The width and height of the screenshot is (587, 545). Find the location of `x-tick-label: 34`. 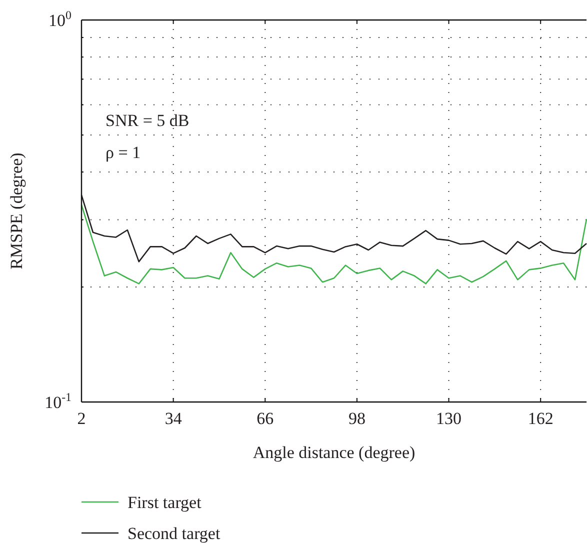

x-tick-label: 34 is located at coordinates (173, 418).